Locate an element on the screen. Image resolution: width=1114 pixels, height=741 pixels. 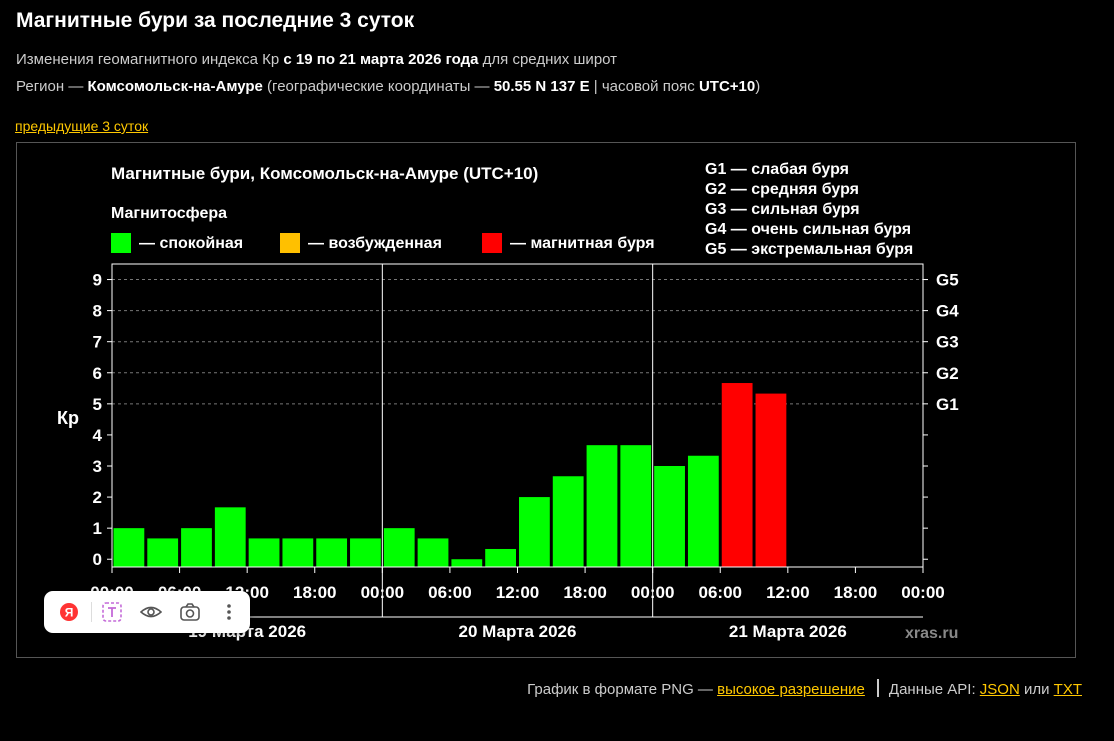
browser-floating-toolbar: Я is located at coordinates (147, 612).